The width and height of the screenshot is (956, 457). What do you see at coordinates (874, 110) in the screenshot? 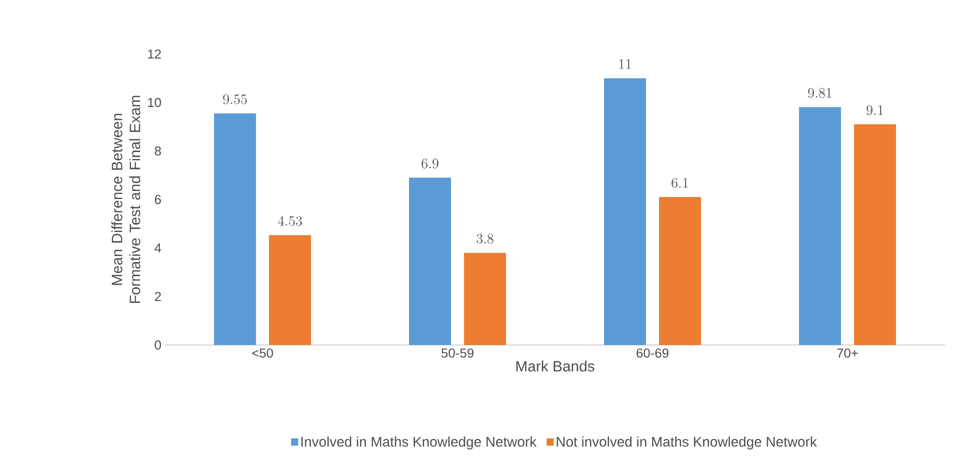
I see `data-label: 9. 1` at bounding box center [874, 110].